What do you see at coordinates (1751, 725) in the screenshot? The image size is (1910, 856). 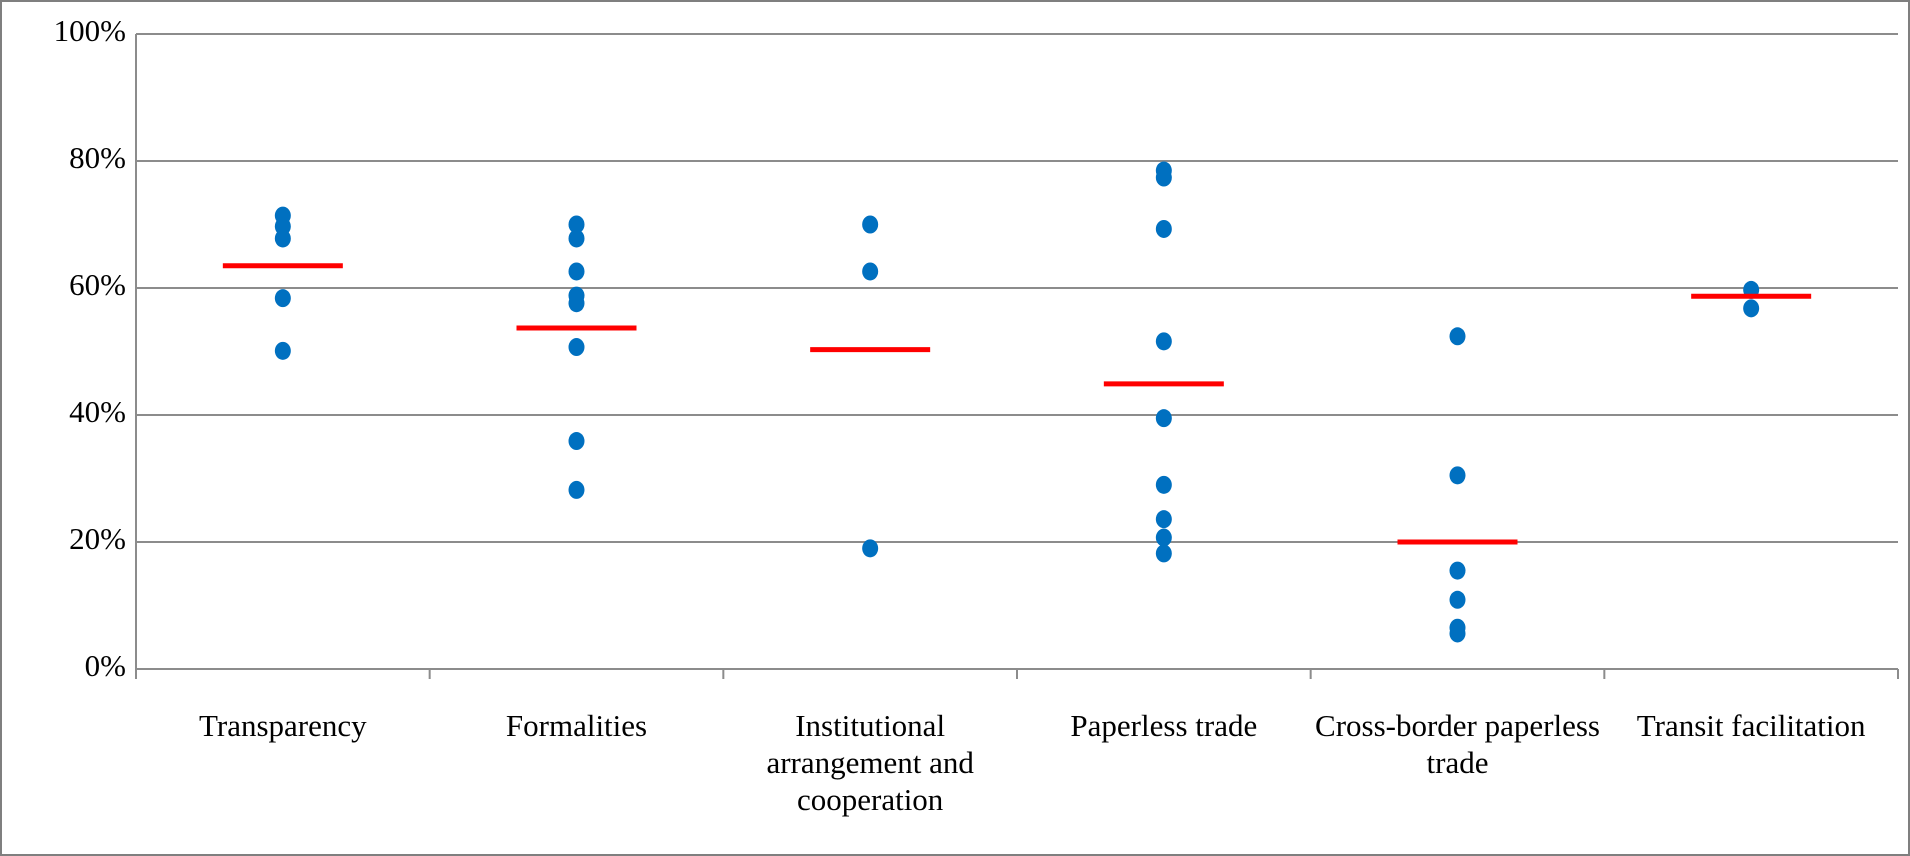 I see `x-tick-label: Transit facilitation` at bounding box center [1751, 725].